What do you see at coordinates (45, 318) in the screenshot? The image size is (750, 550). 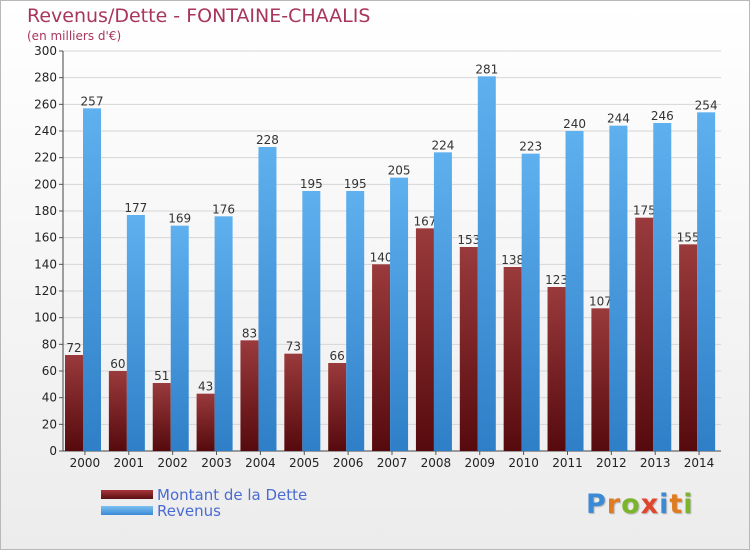 I see `y-tick-label: 100` at bounding box center [45, 318].